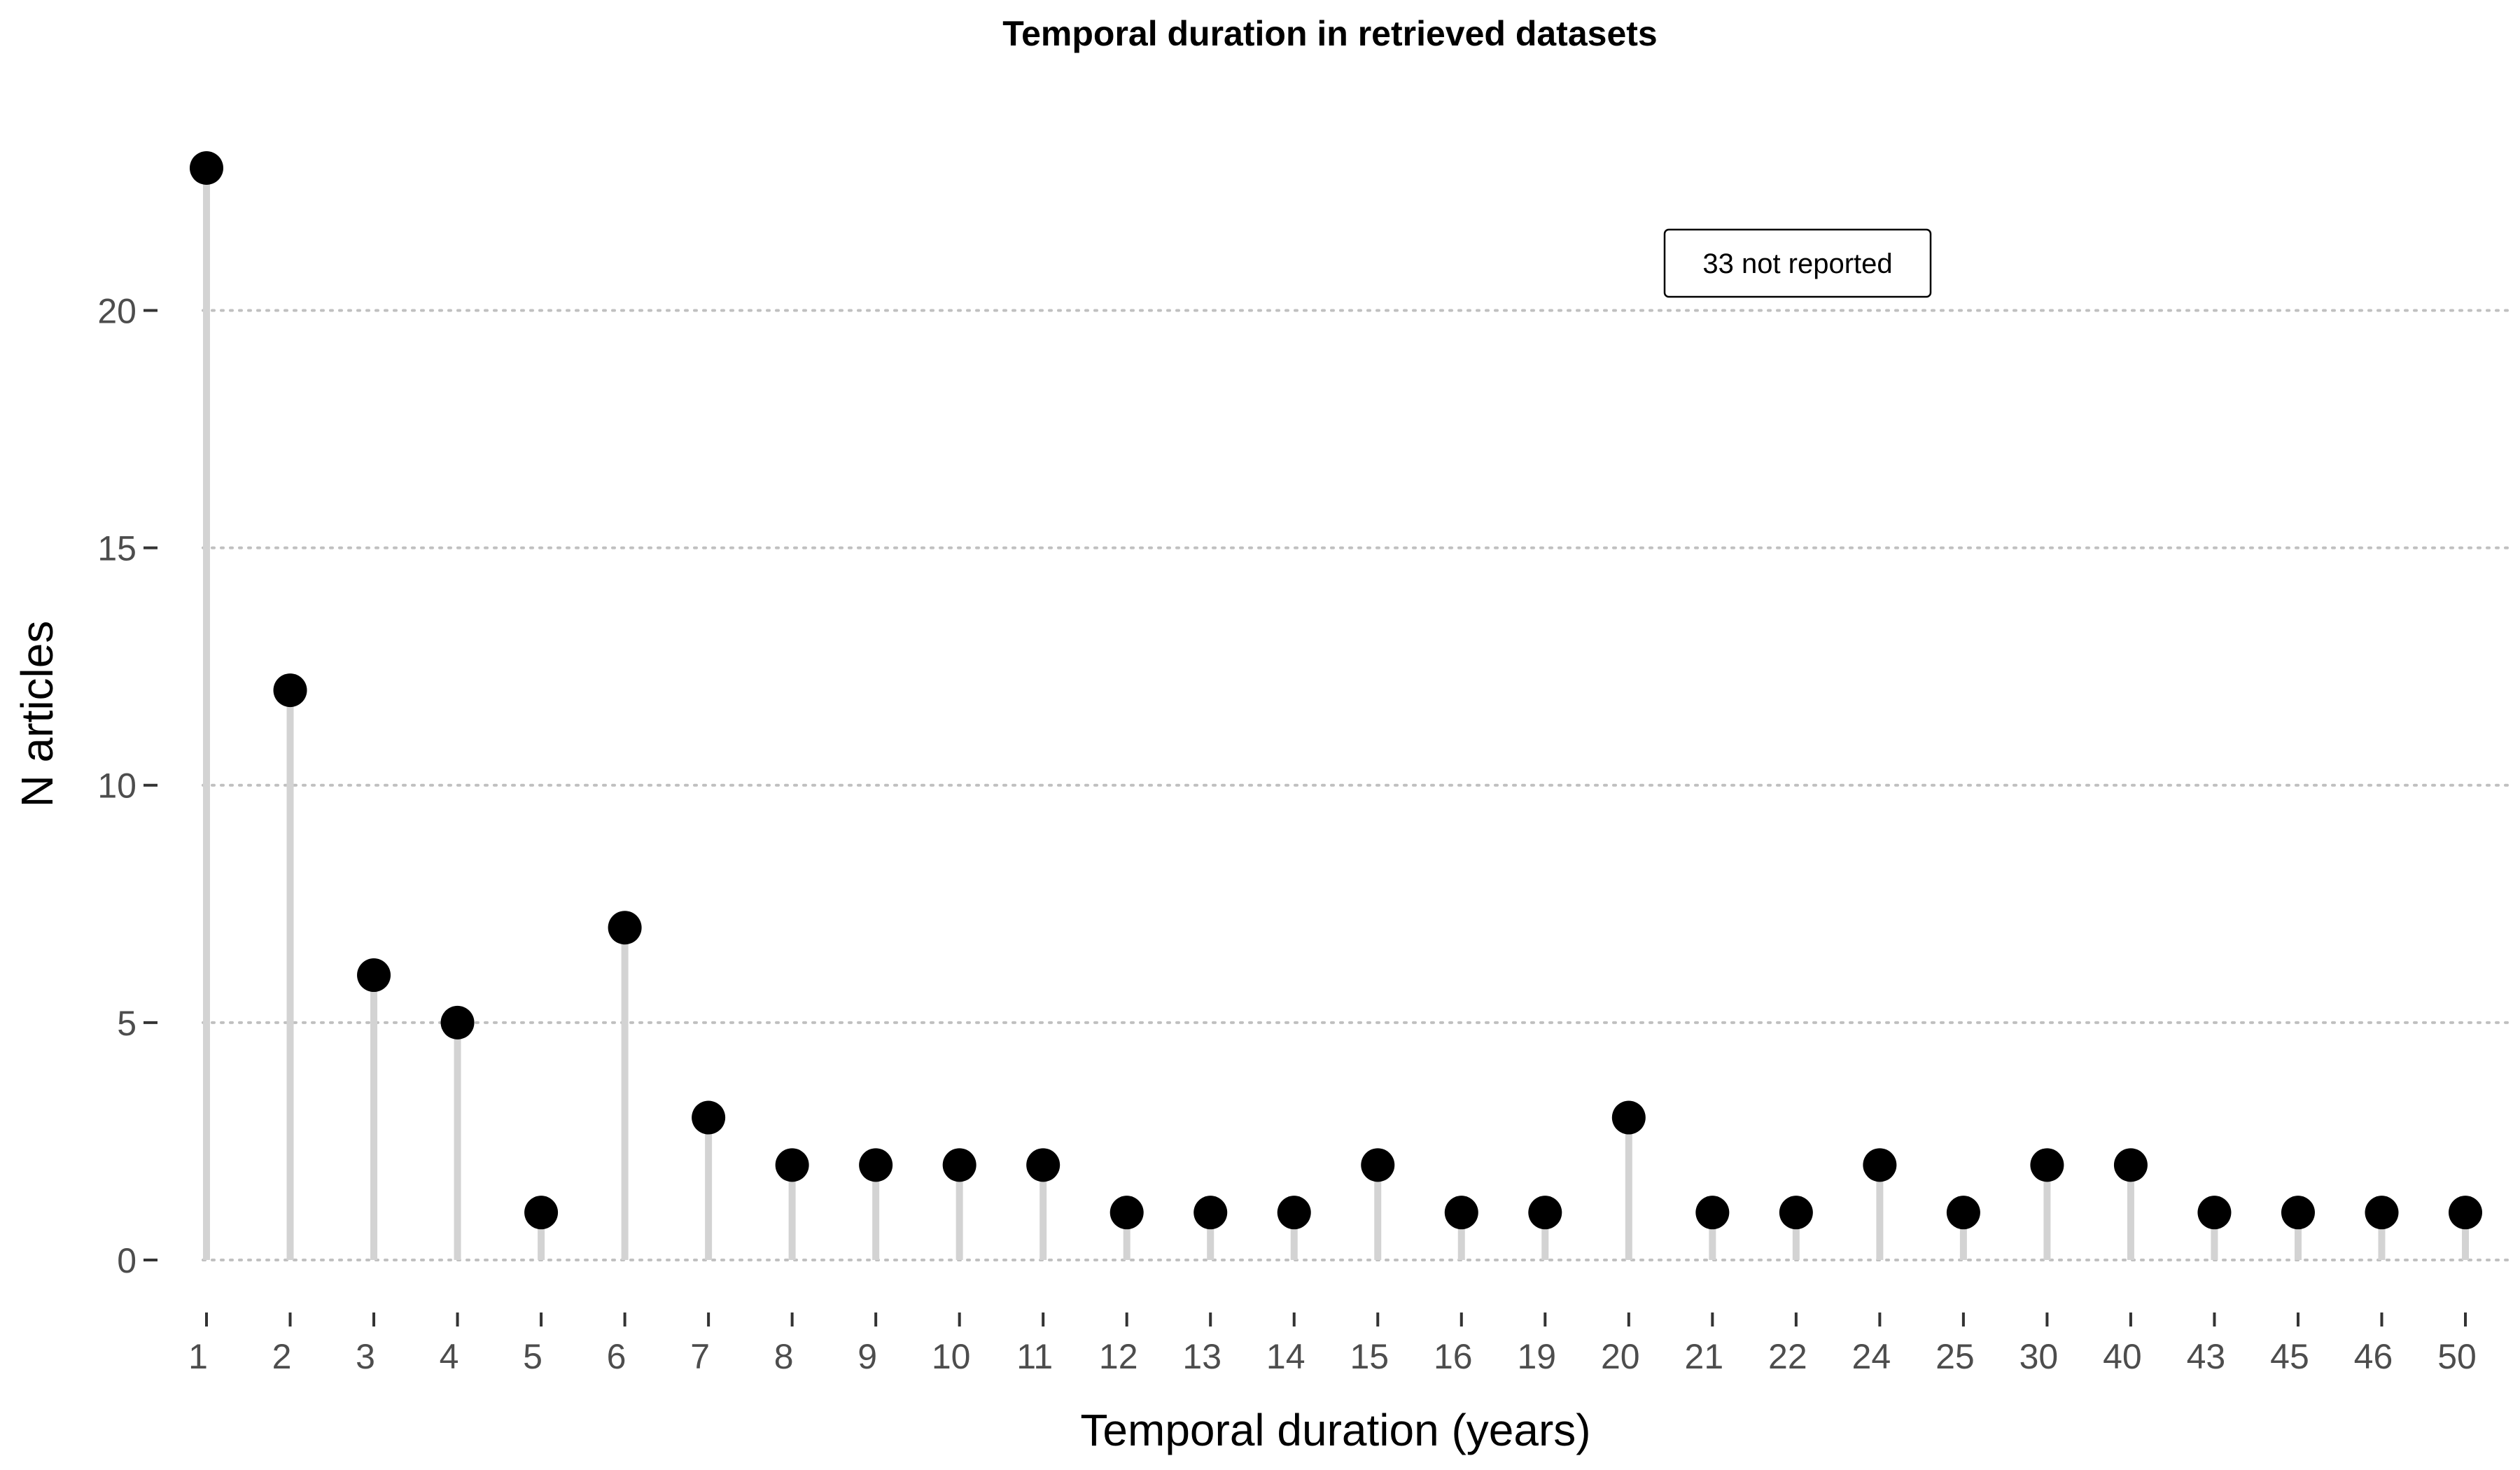 The height and width of the screenshot is (1470, 2520). Describe the element at coordinates (2039, 1356) in the screenshot. I see `x-tick-label-30: 30` at that location.